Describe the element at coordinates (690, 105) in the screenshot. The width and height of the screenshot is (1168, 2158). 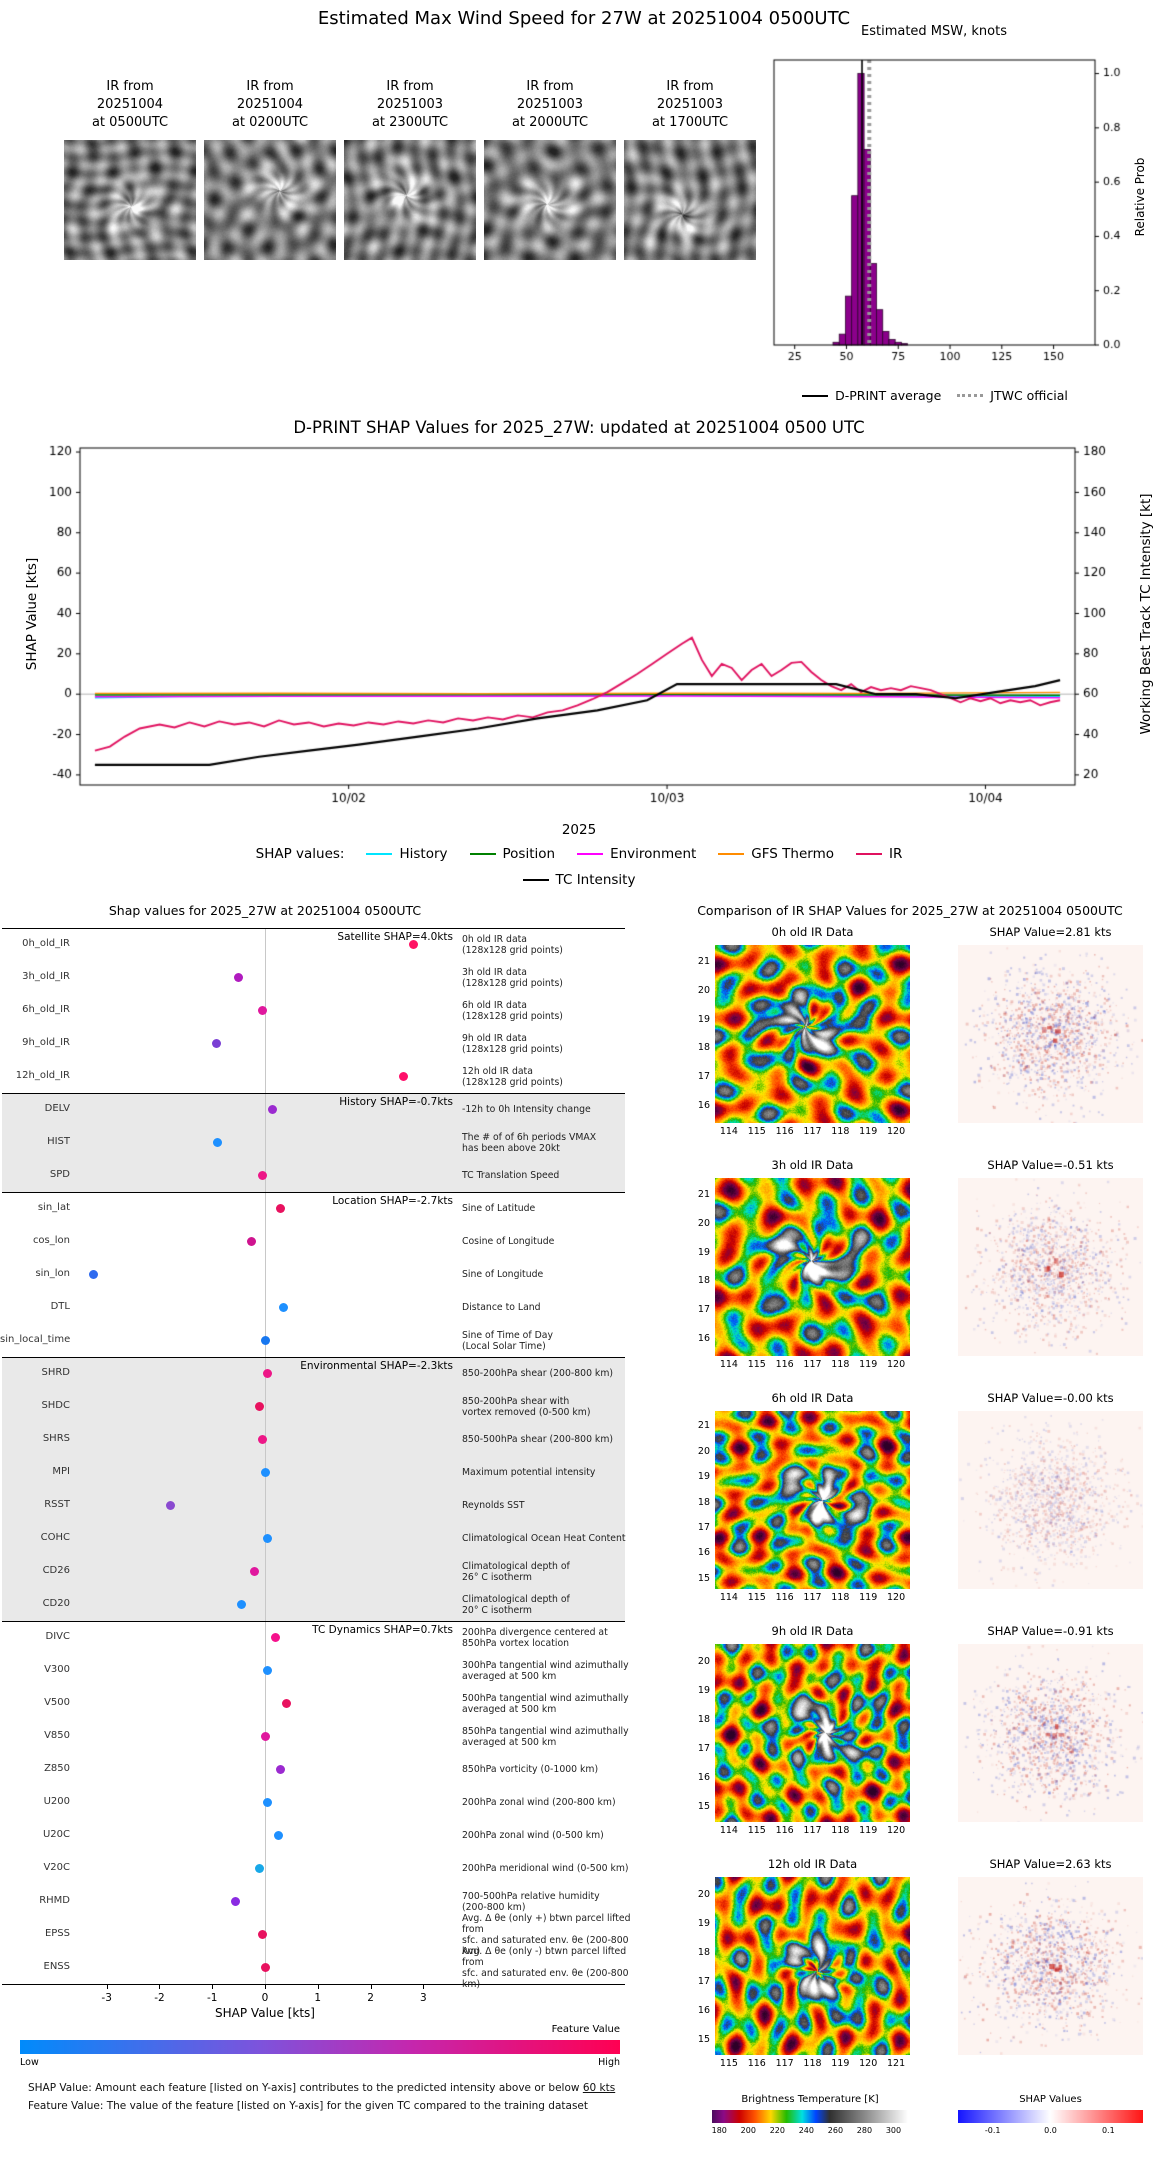
I see `ir-thumb-label: IR from 20251003 at 1700UTC` at that location.